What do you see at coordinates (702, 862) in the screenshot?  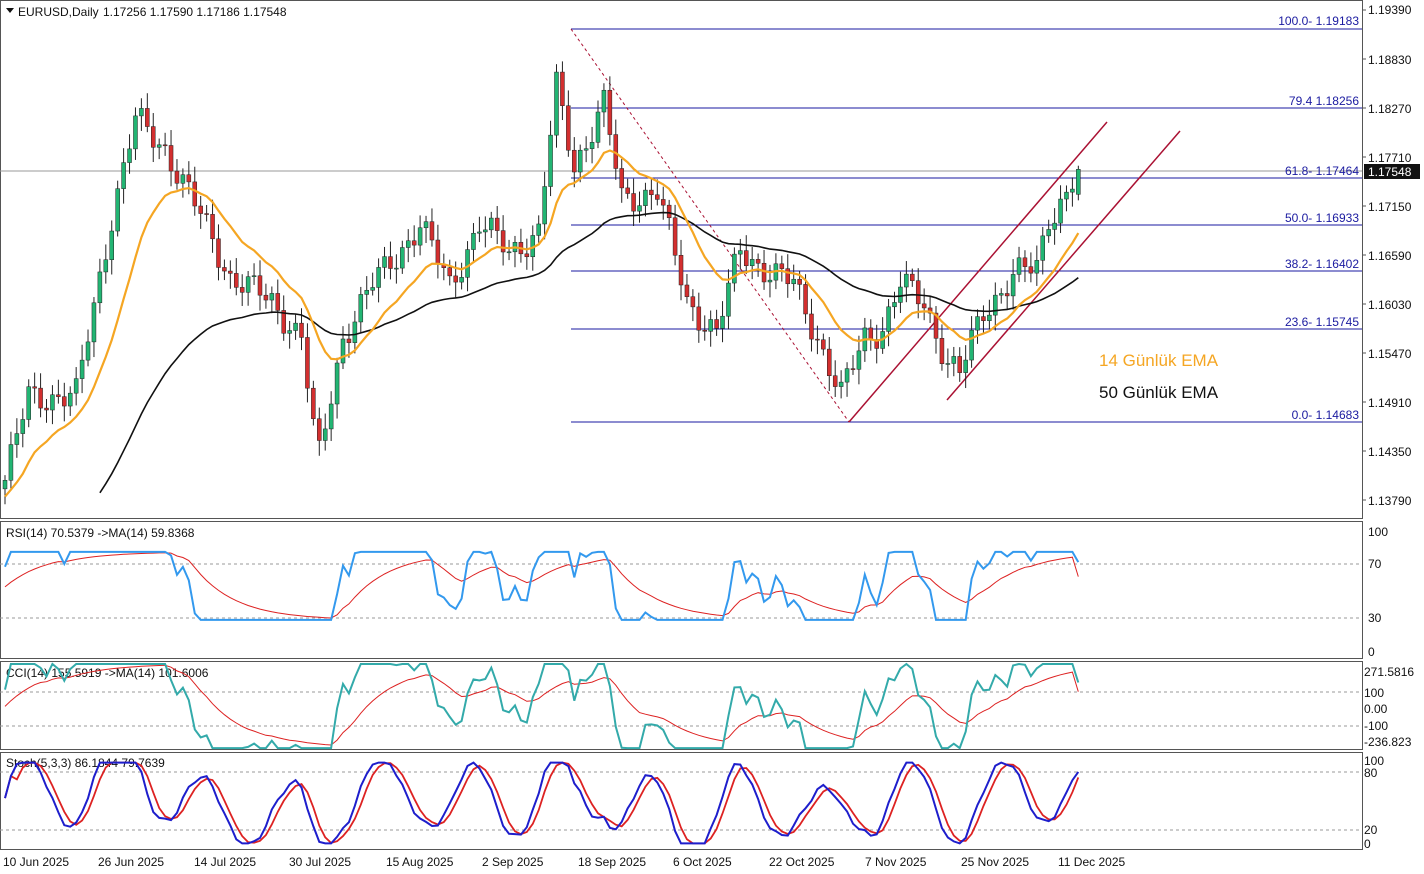 I see `date-tick: 6 Oct 2025` at bounding box center [702, 862].